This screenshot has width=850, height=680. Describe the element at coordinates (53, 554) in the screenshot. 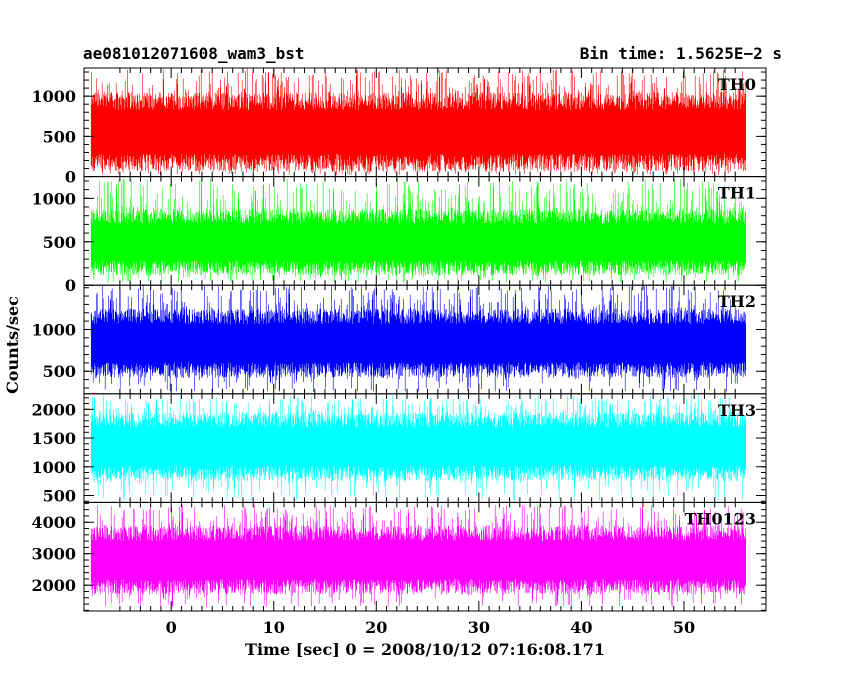

I see `y-tick-label: 3000` at that location.